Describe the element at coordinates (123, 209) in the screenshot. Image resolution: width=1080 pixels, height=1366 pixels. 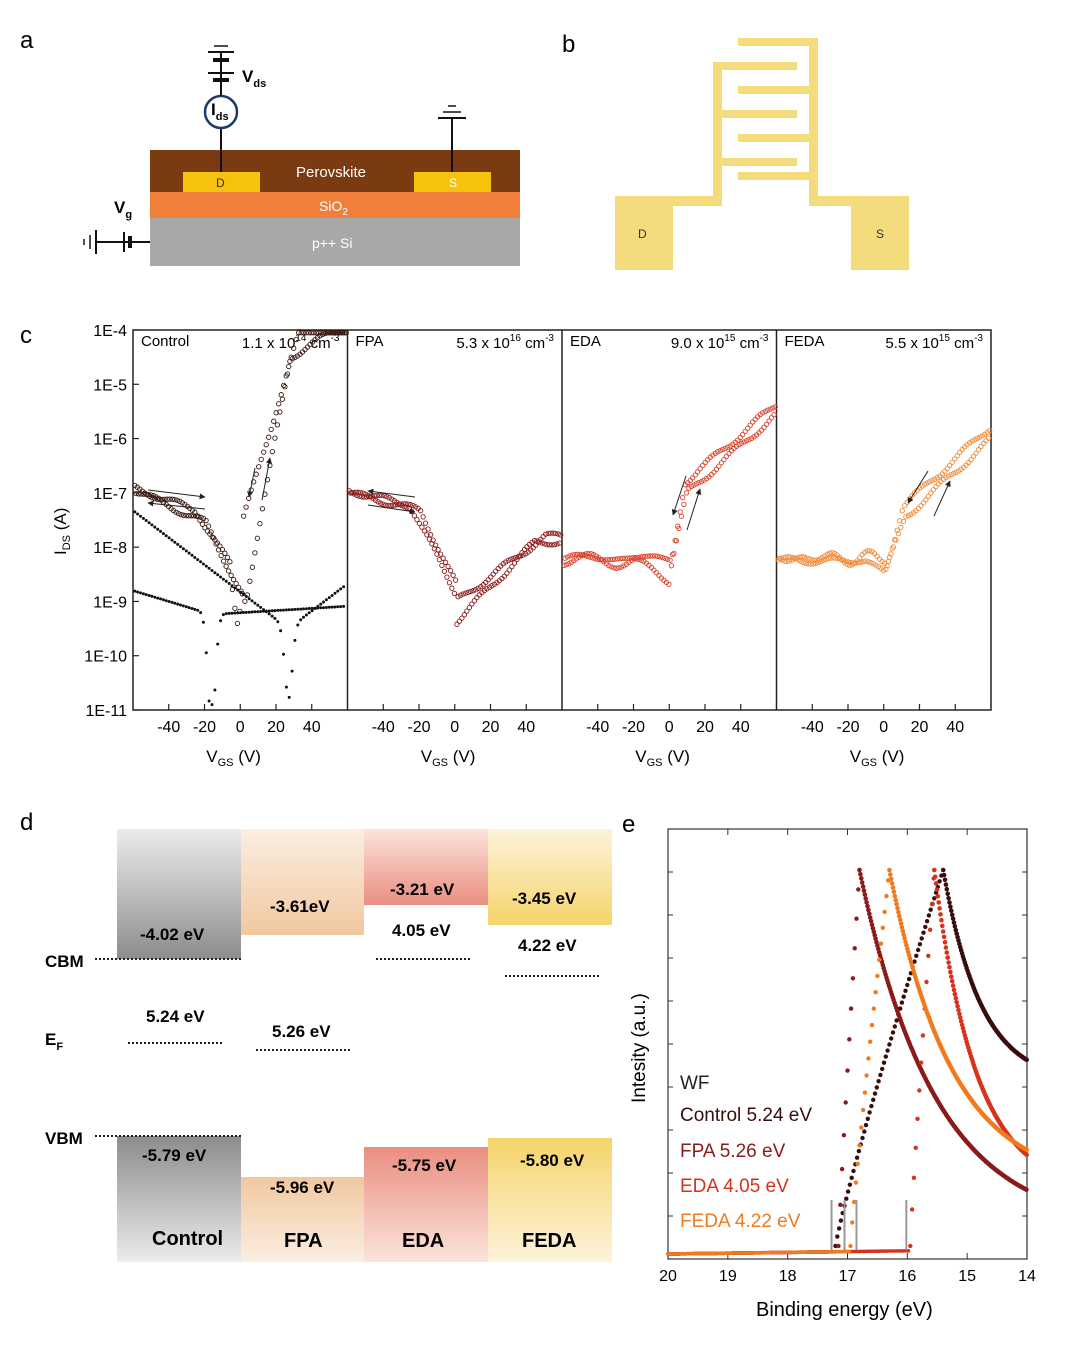
I see `vg-label: Vg` at that location.